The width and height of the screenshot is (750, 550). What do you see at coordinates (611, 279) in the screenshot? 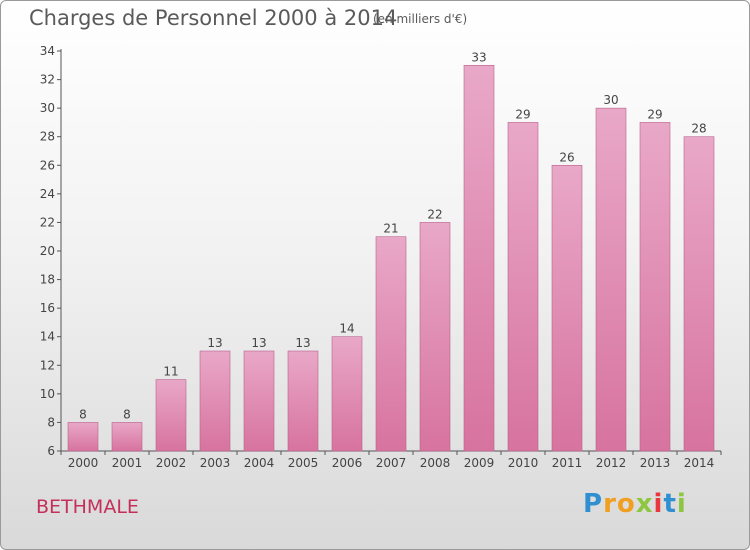
I see `bar-2012` at bounding box center [611, 279].